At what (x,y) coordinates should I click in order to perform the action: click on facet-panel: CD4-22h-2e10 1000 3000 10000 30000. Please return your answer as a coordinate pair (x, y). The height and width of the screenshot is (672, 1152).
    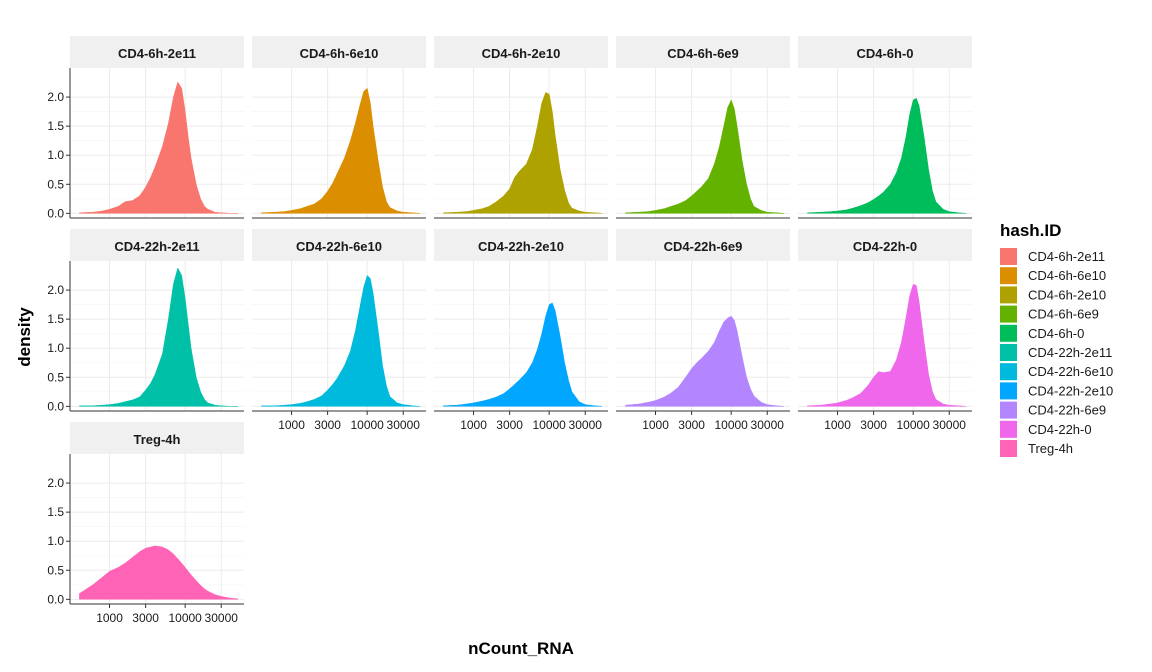
    Looking at the image, I should click on (521, 330).